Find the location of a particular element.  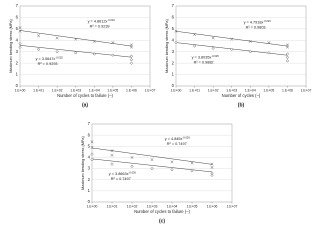

r-squared: R² = 0.9803 is located at coordinates (256, 27).